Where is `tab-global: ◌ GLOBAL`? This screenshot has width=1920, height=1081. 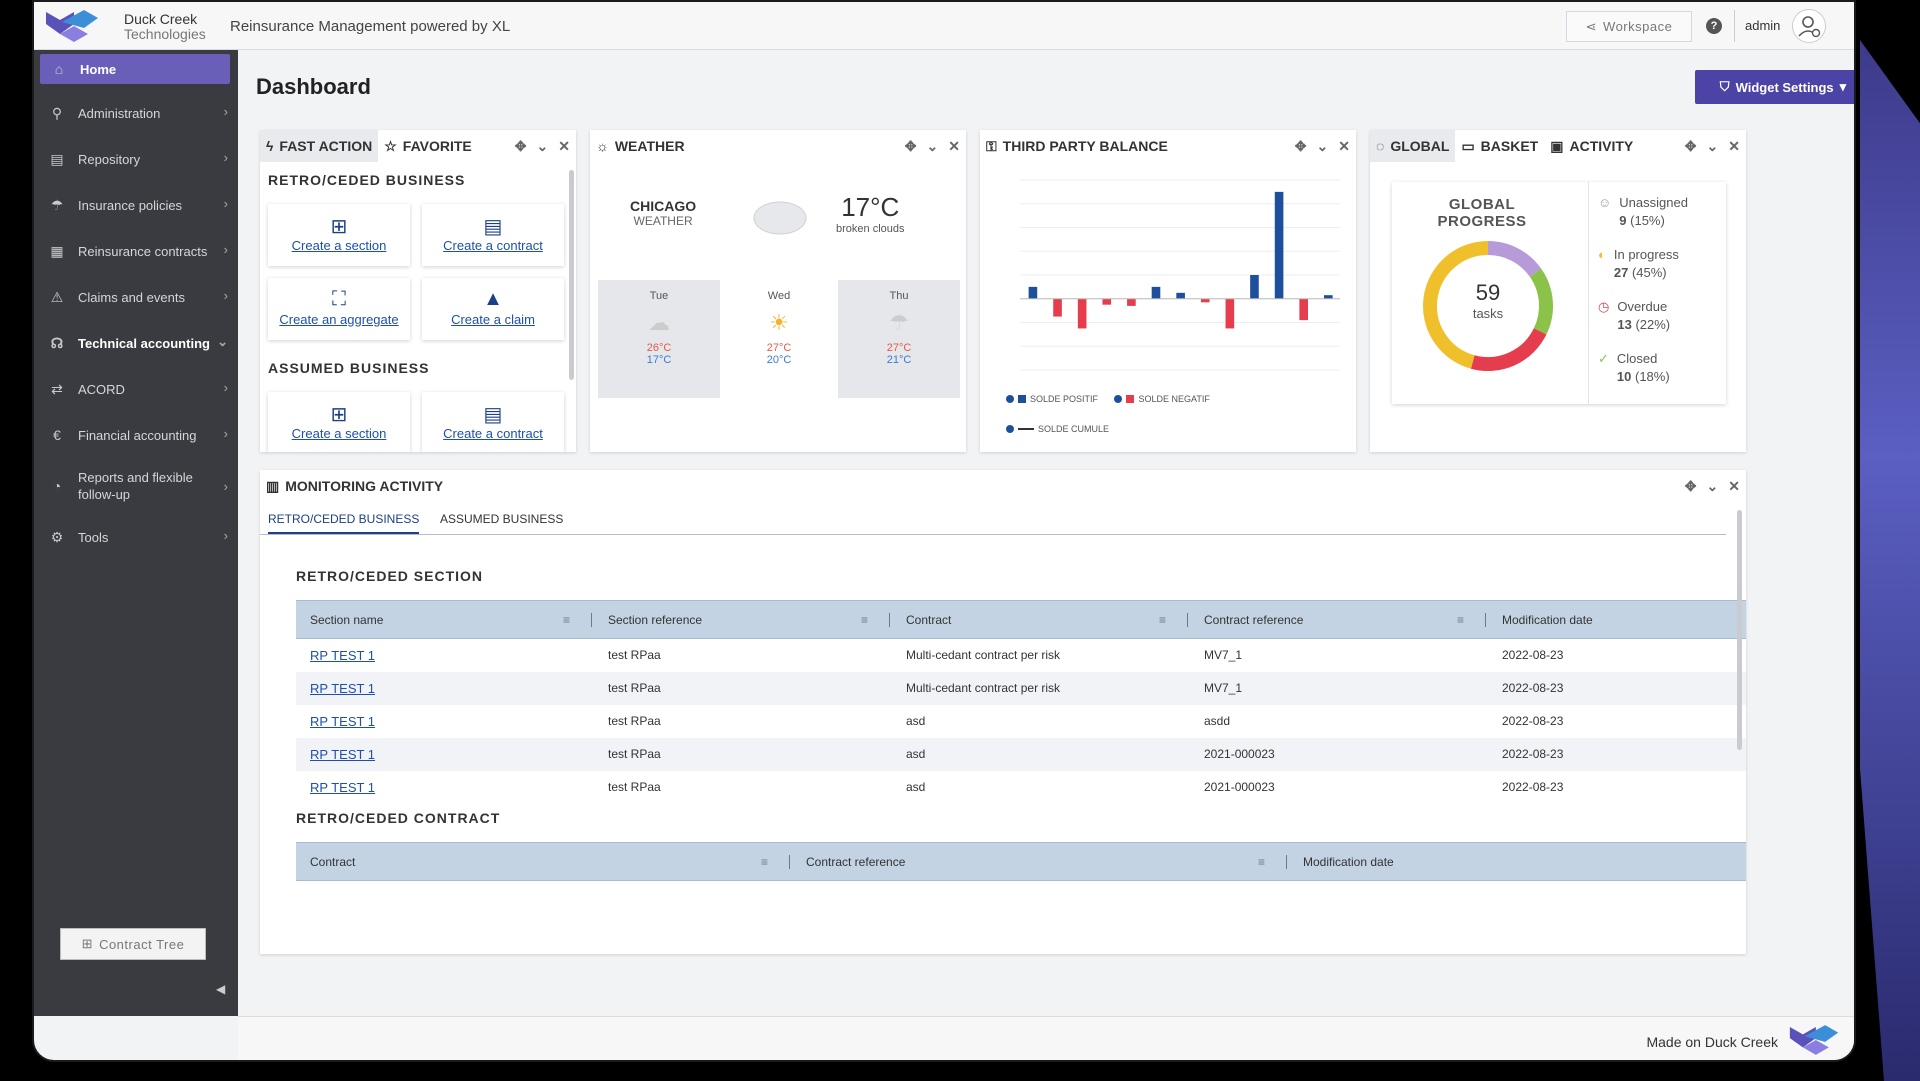
tab-global: ◌ GLOBAL is located at coordinates (1413, 146).